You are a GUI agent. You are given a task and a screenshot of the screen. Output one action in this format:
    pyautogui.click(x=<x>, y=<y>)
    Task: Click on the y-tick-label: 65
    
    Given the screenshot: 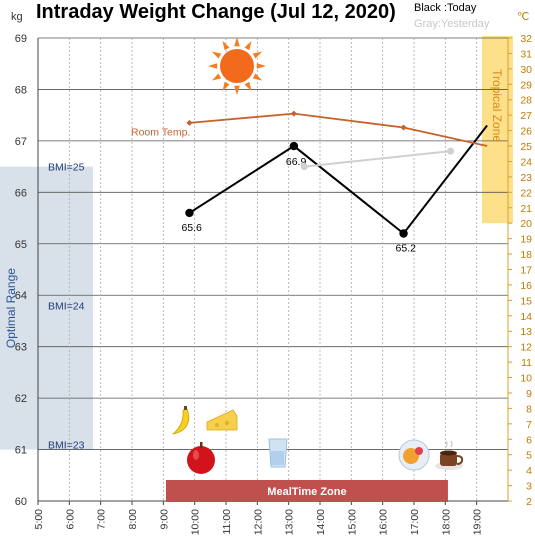 What is the action you would take?
    pyautogui.click(x=21, y=245)
    